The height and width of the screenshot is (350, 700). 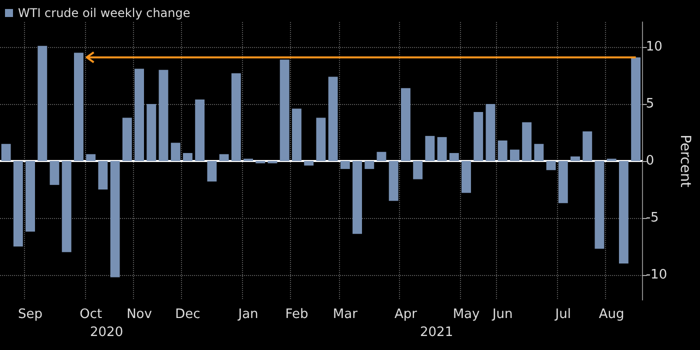 What do you see at coordinates (650, 104) in the screenshot?
I see `y-tick-label: 5` at bounding box center [650, 104].